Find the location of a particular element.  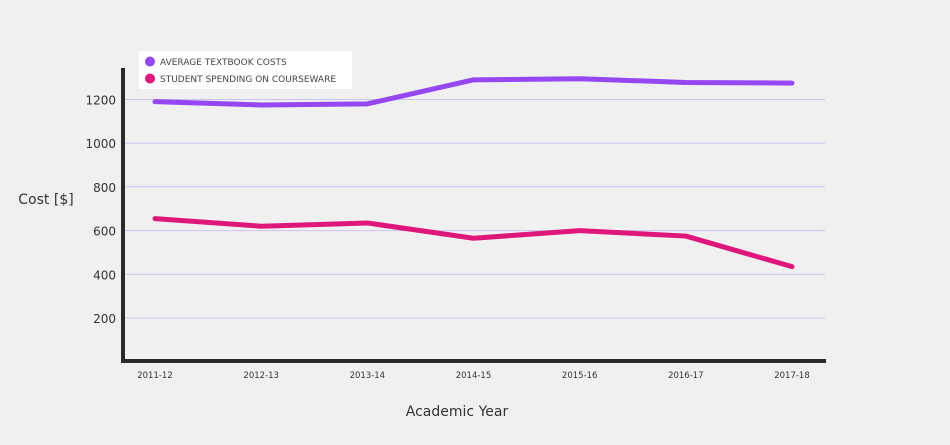

x-tick-label: 2012-13 is located at coordinates (261, 376).